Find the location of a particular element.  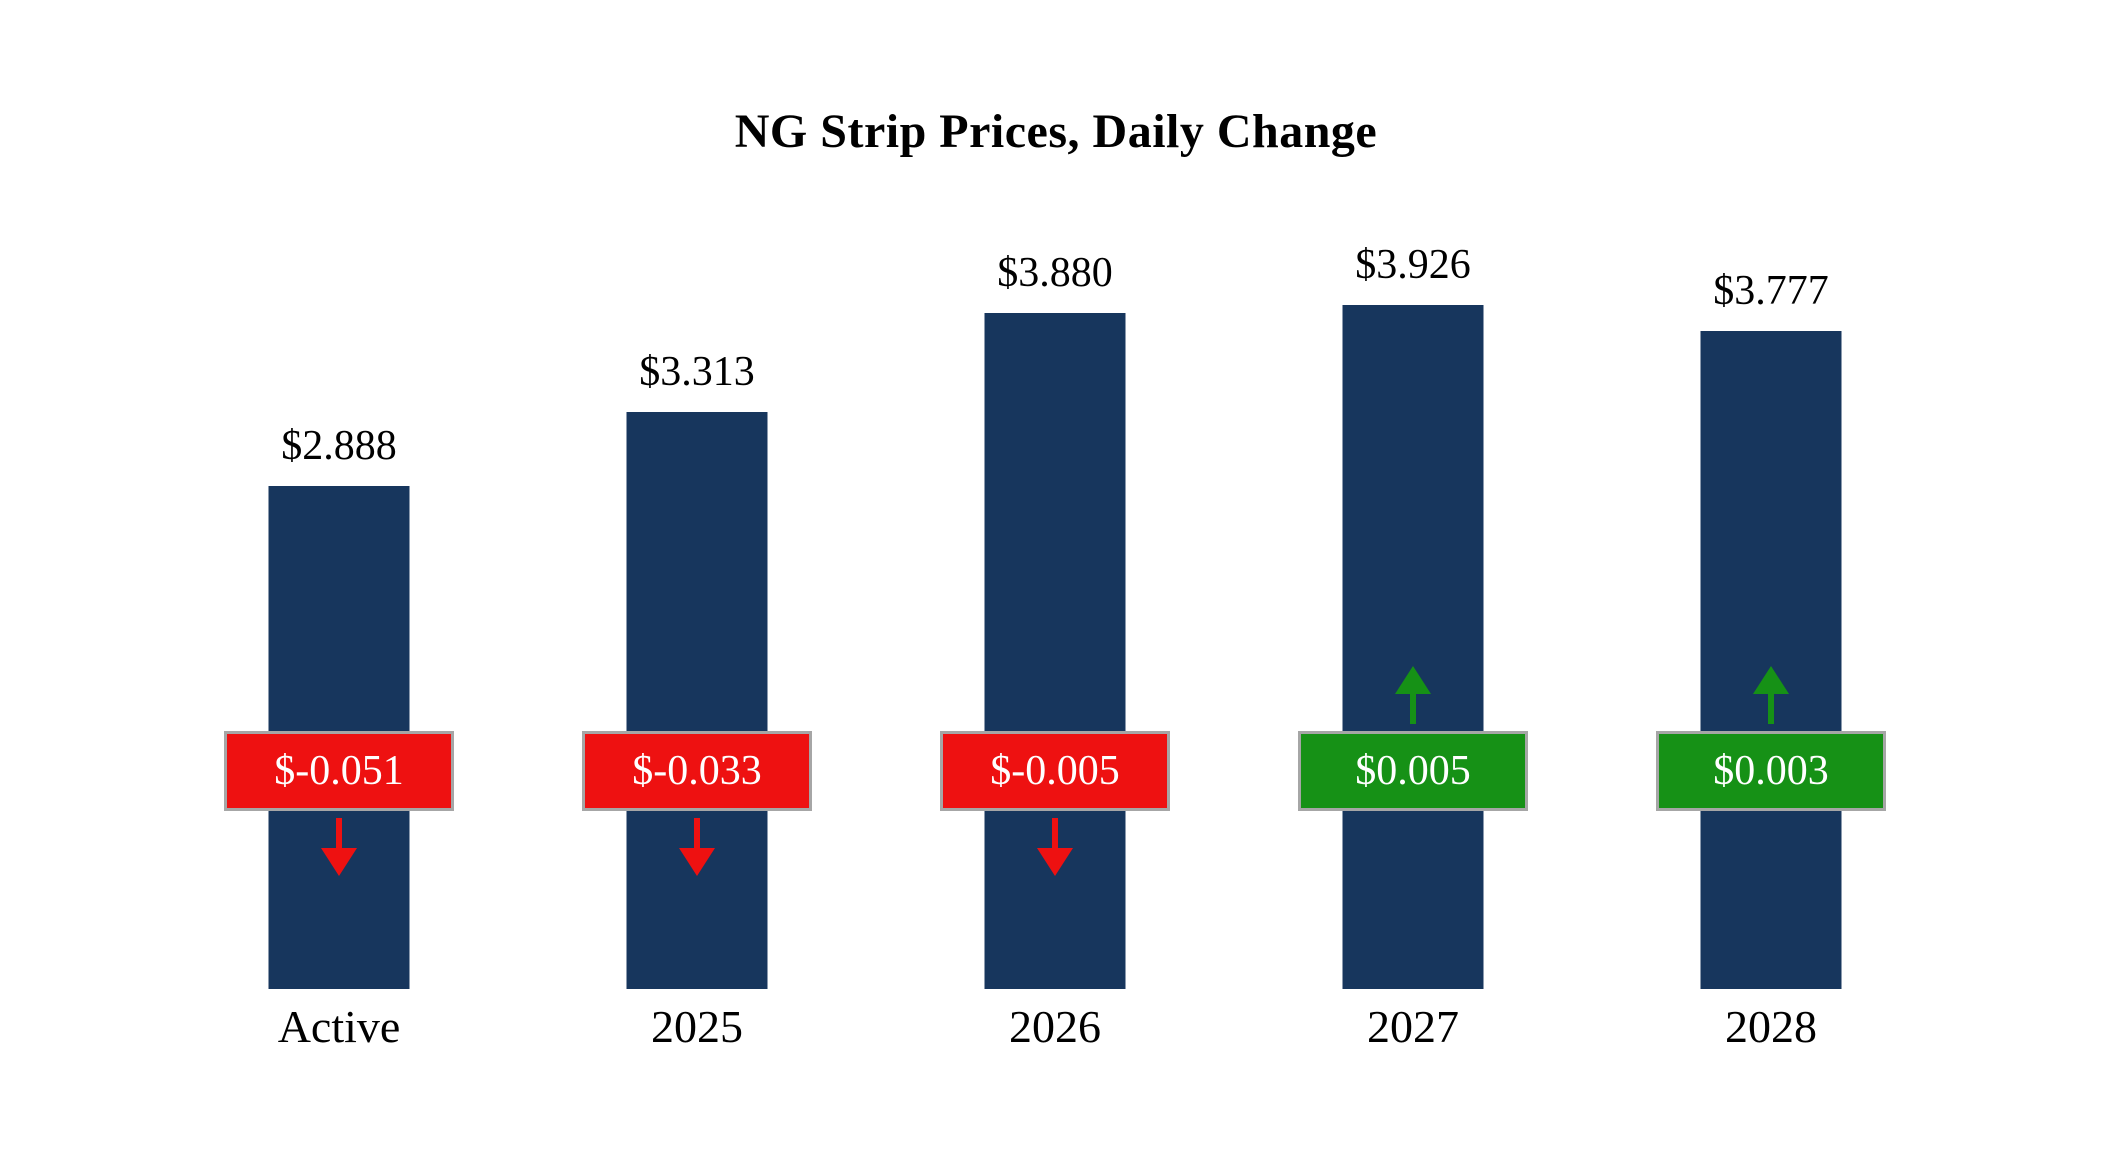

price-label: $3.880 is located at coordinates (1055, 273).